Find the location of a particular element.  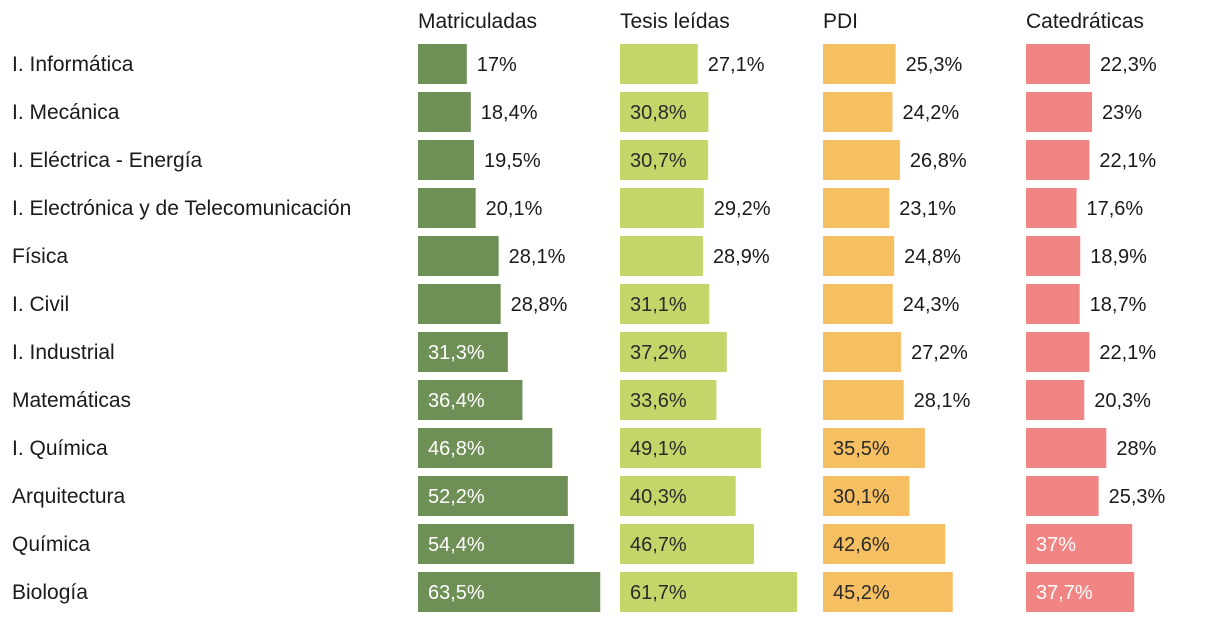

data-label: 18,7% is located at coordinates (1118, 305).